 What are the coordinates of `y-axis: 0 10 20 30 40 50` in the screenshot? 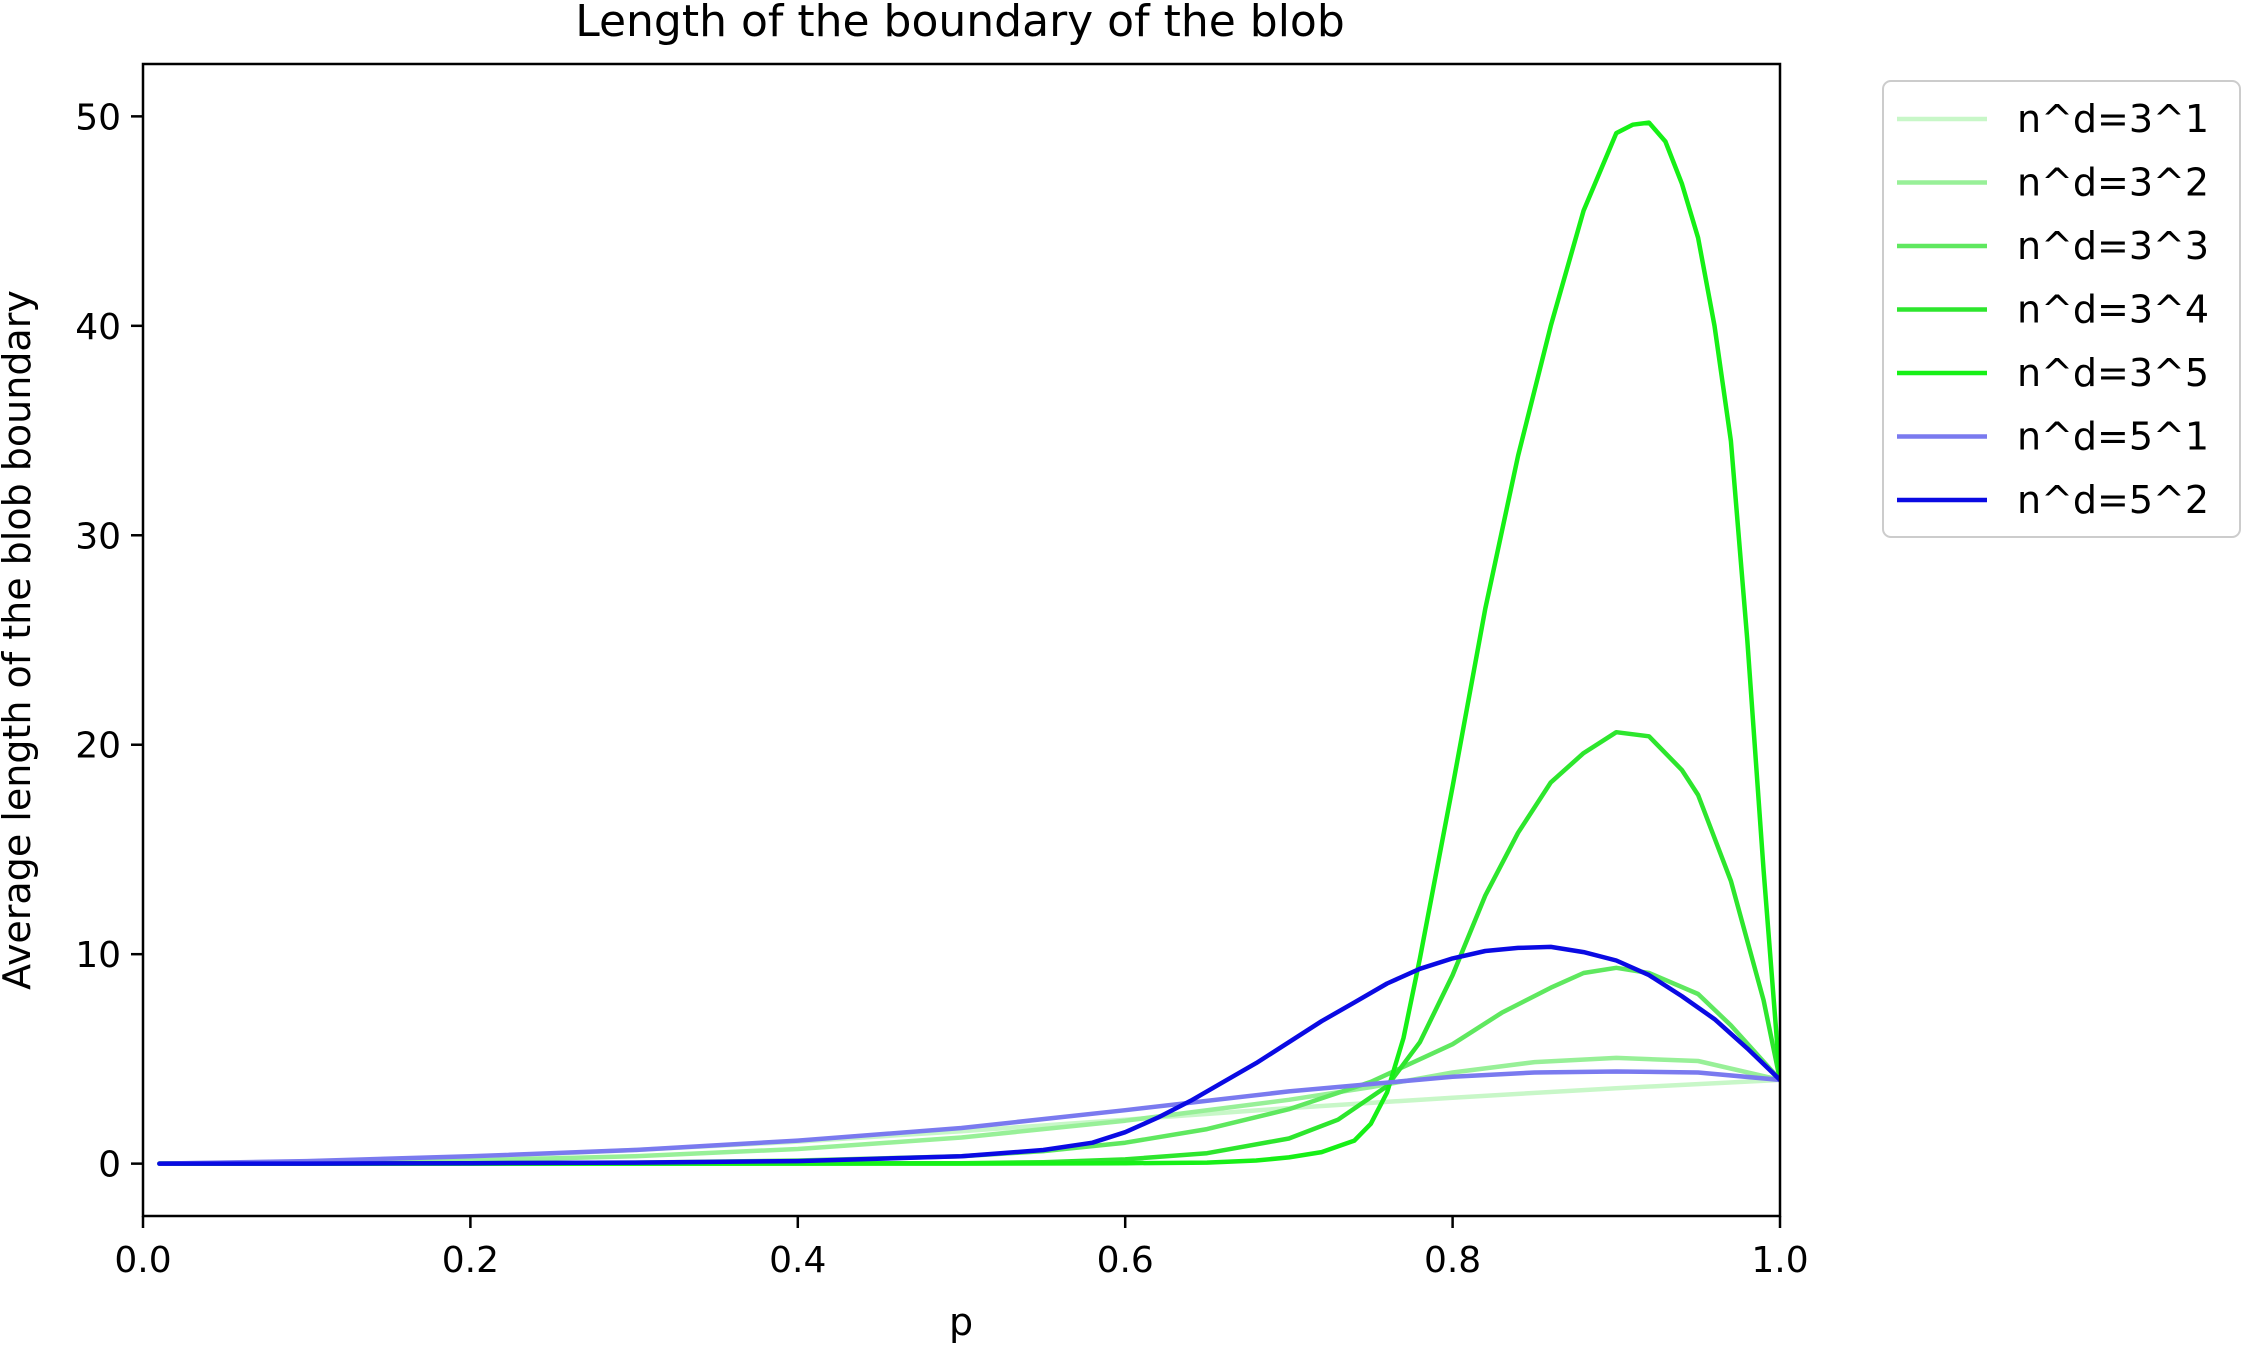 It's located at (109, 641).